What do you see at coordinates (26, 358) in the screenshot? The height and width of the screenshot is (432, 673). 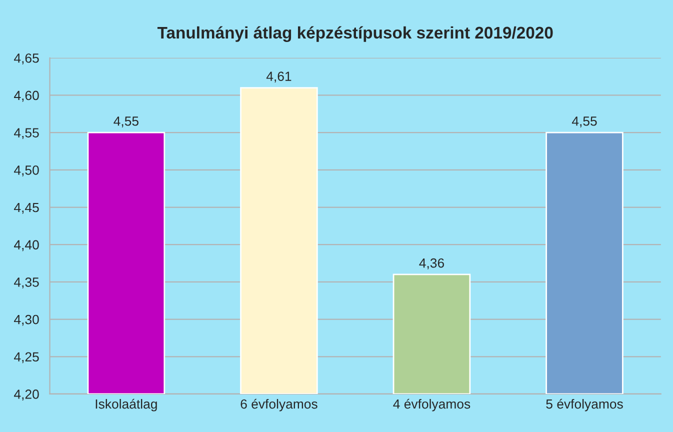 I see `y-tick-label: 4,25` at bounding box center [26, 358].